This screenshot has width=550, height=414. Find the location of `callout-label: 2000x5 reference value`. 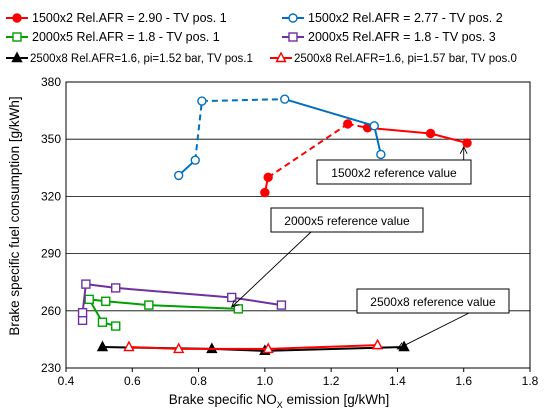

callout-label: 2000x5 reference value is located at coordinates (347, 221).